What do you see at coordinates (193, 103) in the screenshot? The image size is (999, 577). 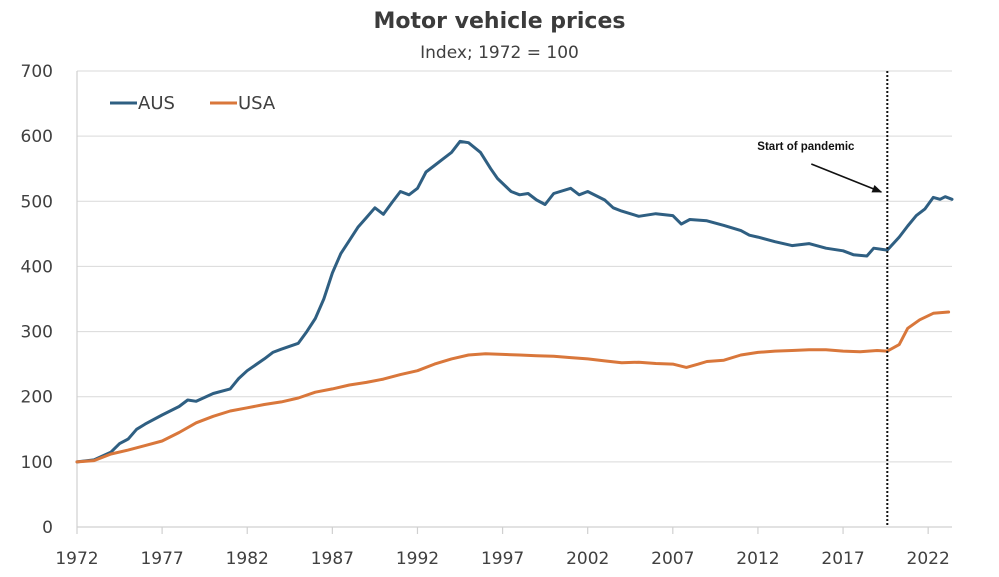 I see `legend: AUS USA` at bounding box center [193, 103].